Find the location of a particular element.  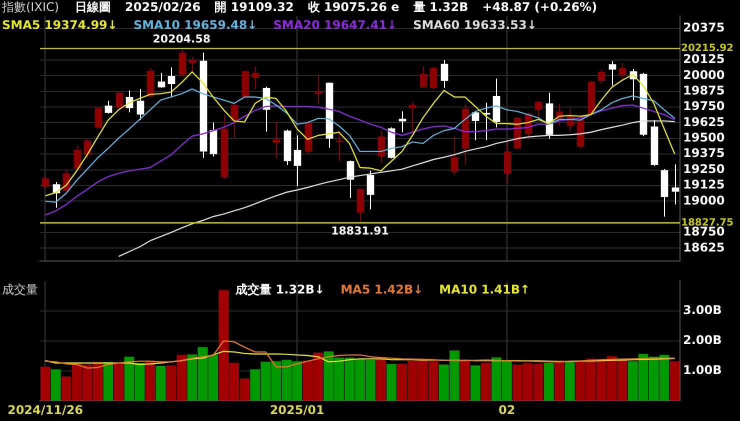

text: +48.87 (+0.26%) is located at coordinates (540, 7).